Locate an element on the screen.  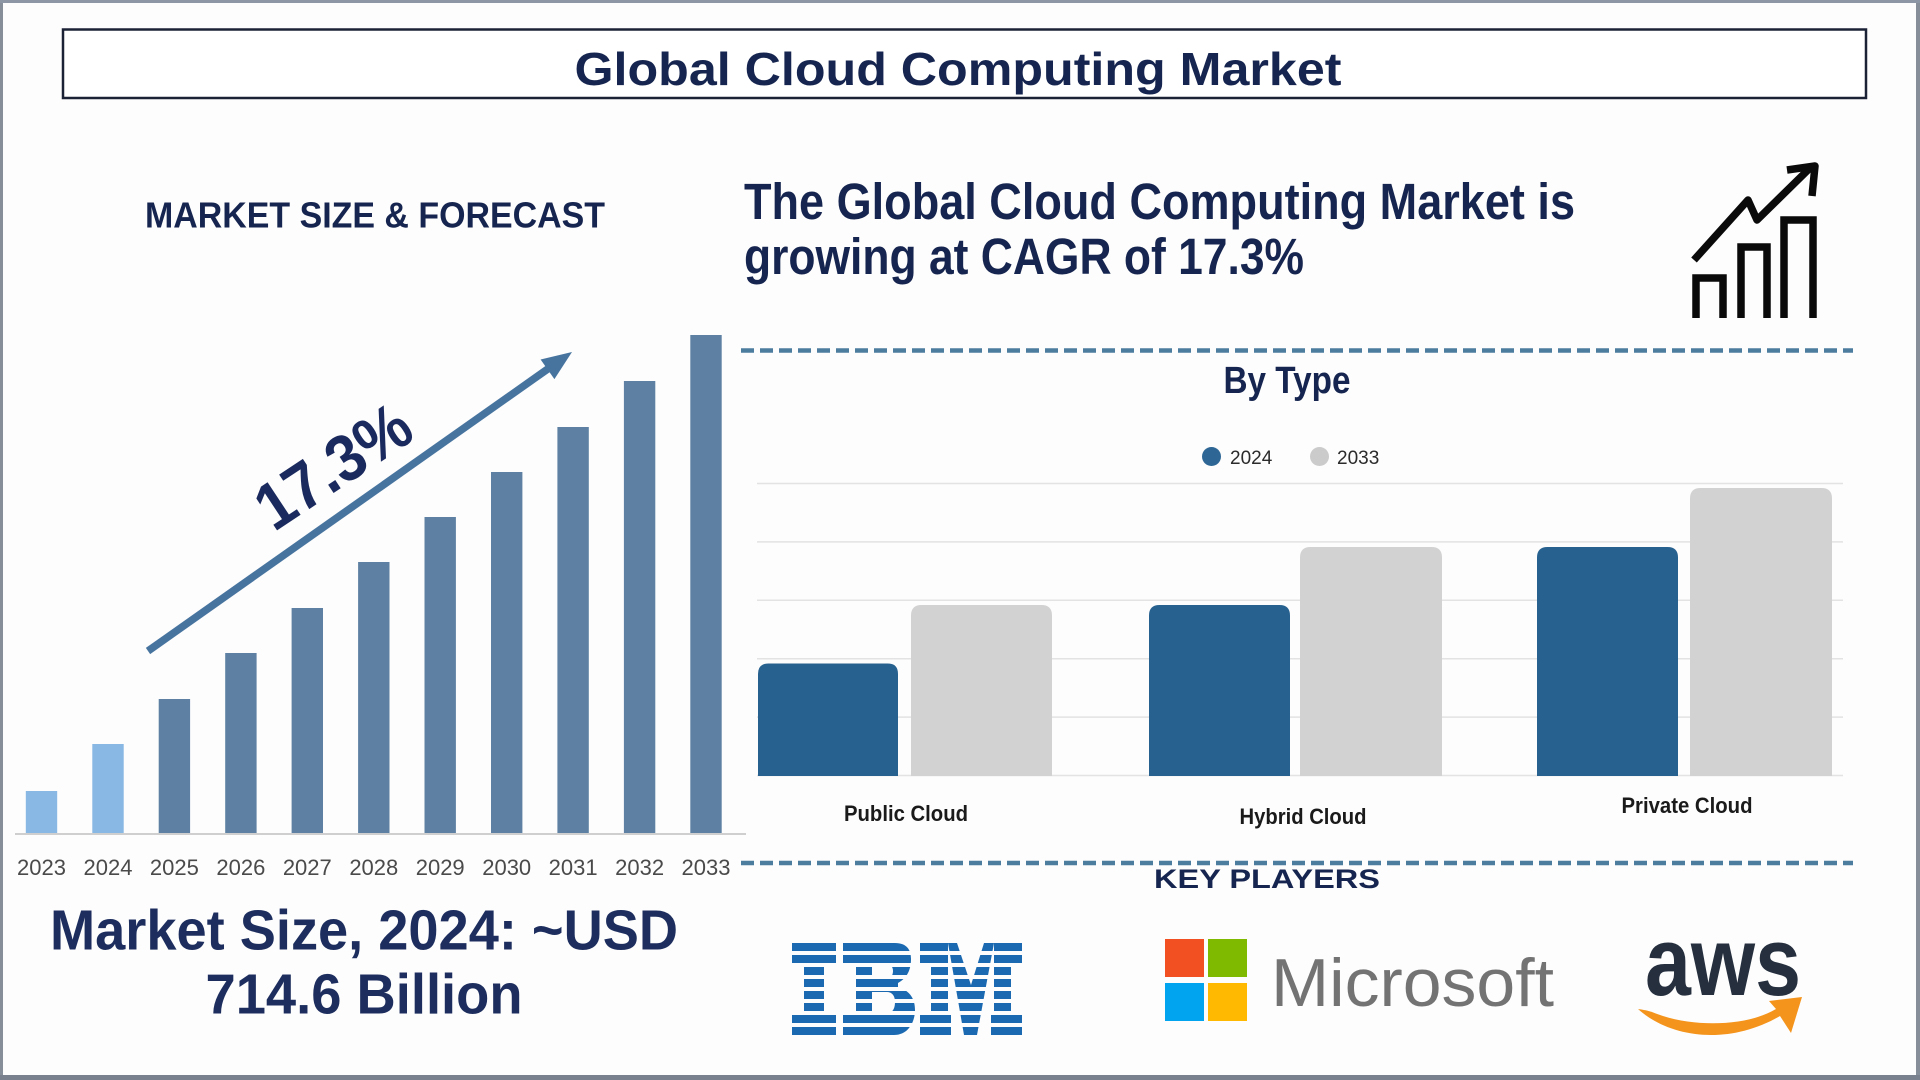
svg-text: 2030 is located at coordinates (506, 867).